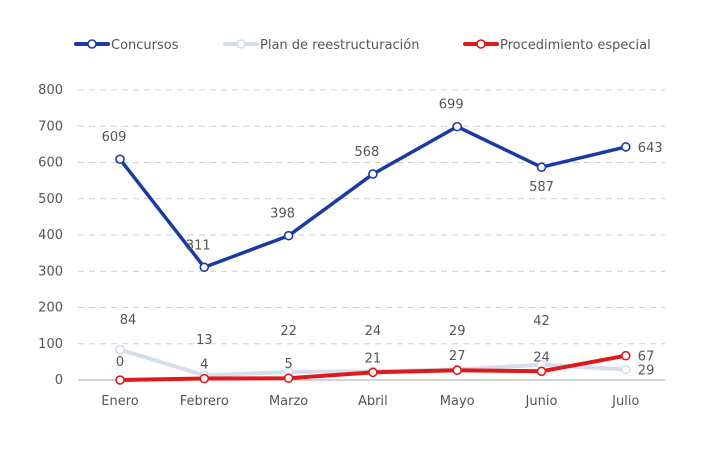 The image size is (702, 464). What do you see at coordinates (198, 245) in the screenshot?
I see `data-label: 311` at bounding box center [198, 245].